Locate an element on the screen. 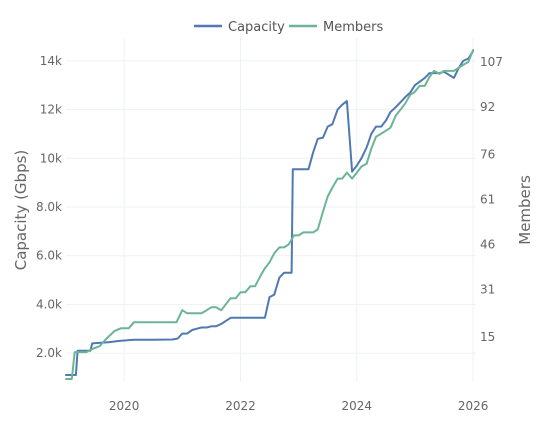  y2-tick-label: 107 is located at coordinates (491, 62).